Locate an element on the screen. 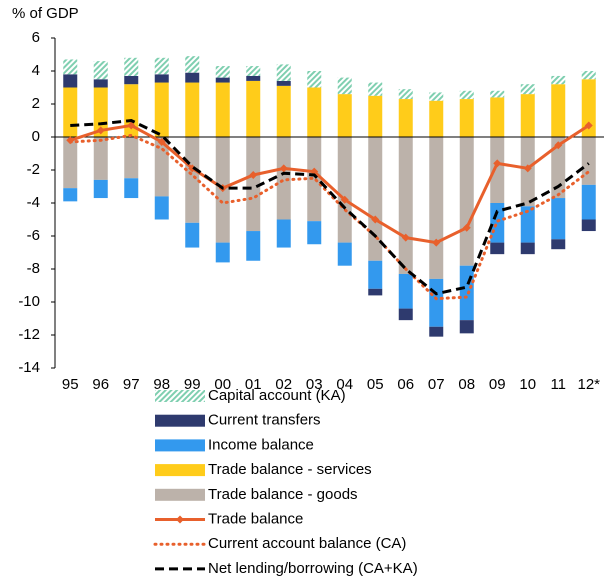 This screenshot has width=608, height=587. x-tick-label: 96 is located at coordinates (100, 384).